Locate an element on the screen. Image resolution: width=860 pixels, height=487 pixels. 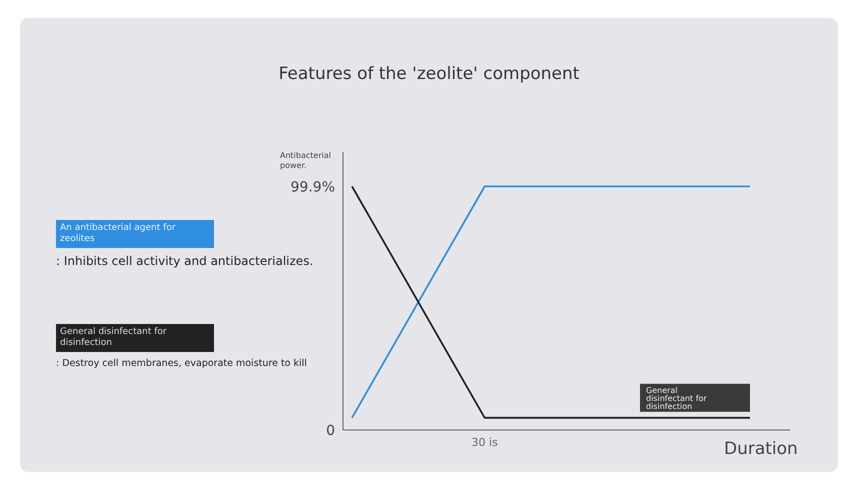
series-label: General disinfectant for disinfection is located at coordinates (677, 398).